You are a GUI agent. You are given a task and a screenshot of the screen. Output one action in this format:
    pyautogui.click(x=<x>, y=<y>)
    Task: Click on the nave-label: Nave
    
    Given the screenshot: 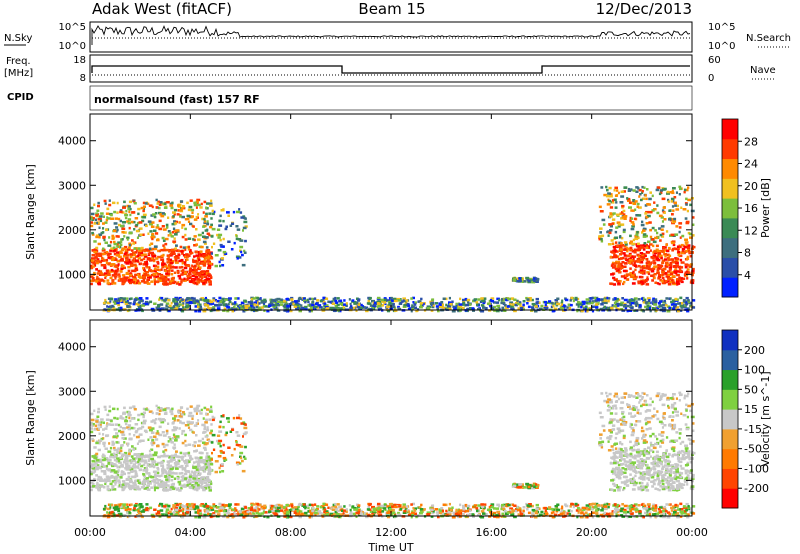 What is the action you would take?
    pyautogui.click(x=763, y=70)
    